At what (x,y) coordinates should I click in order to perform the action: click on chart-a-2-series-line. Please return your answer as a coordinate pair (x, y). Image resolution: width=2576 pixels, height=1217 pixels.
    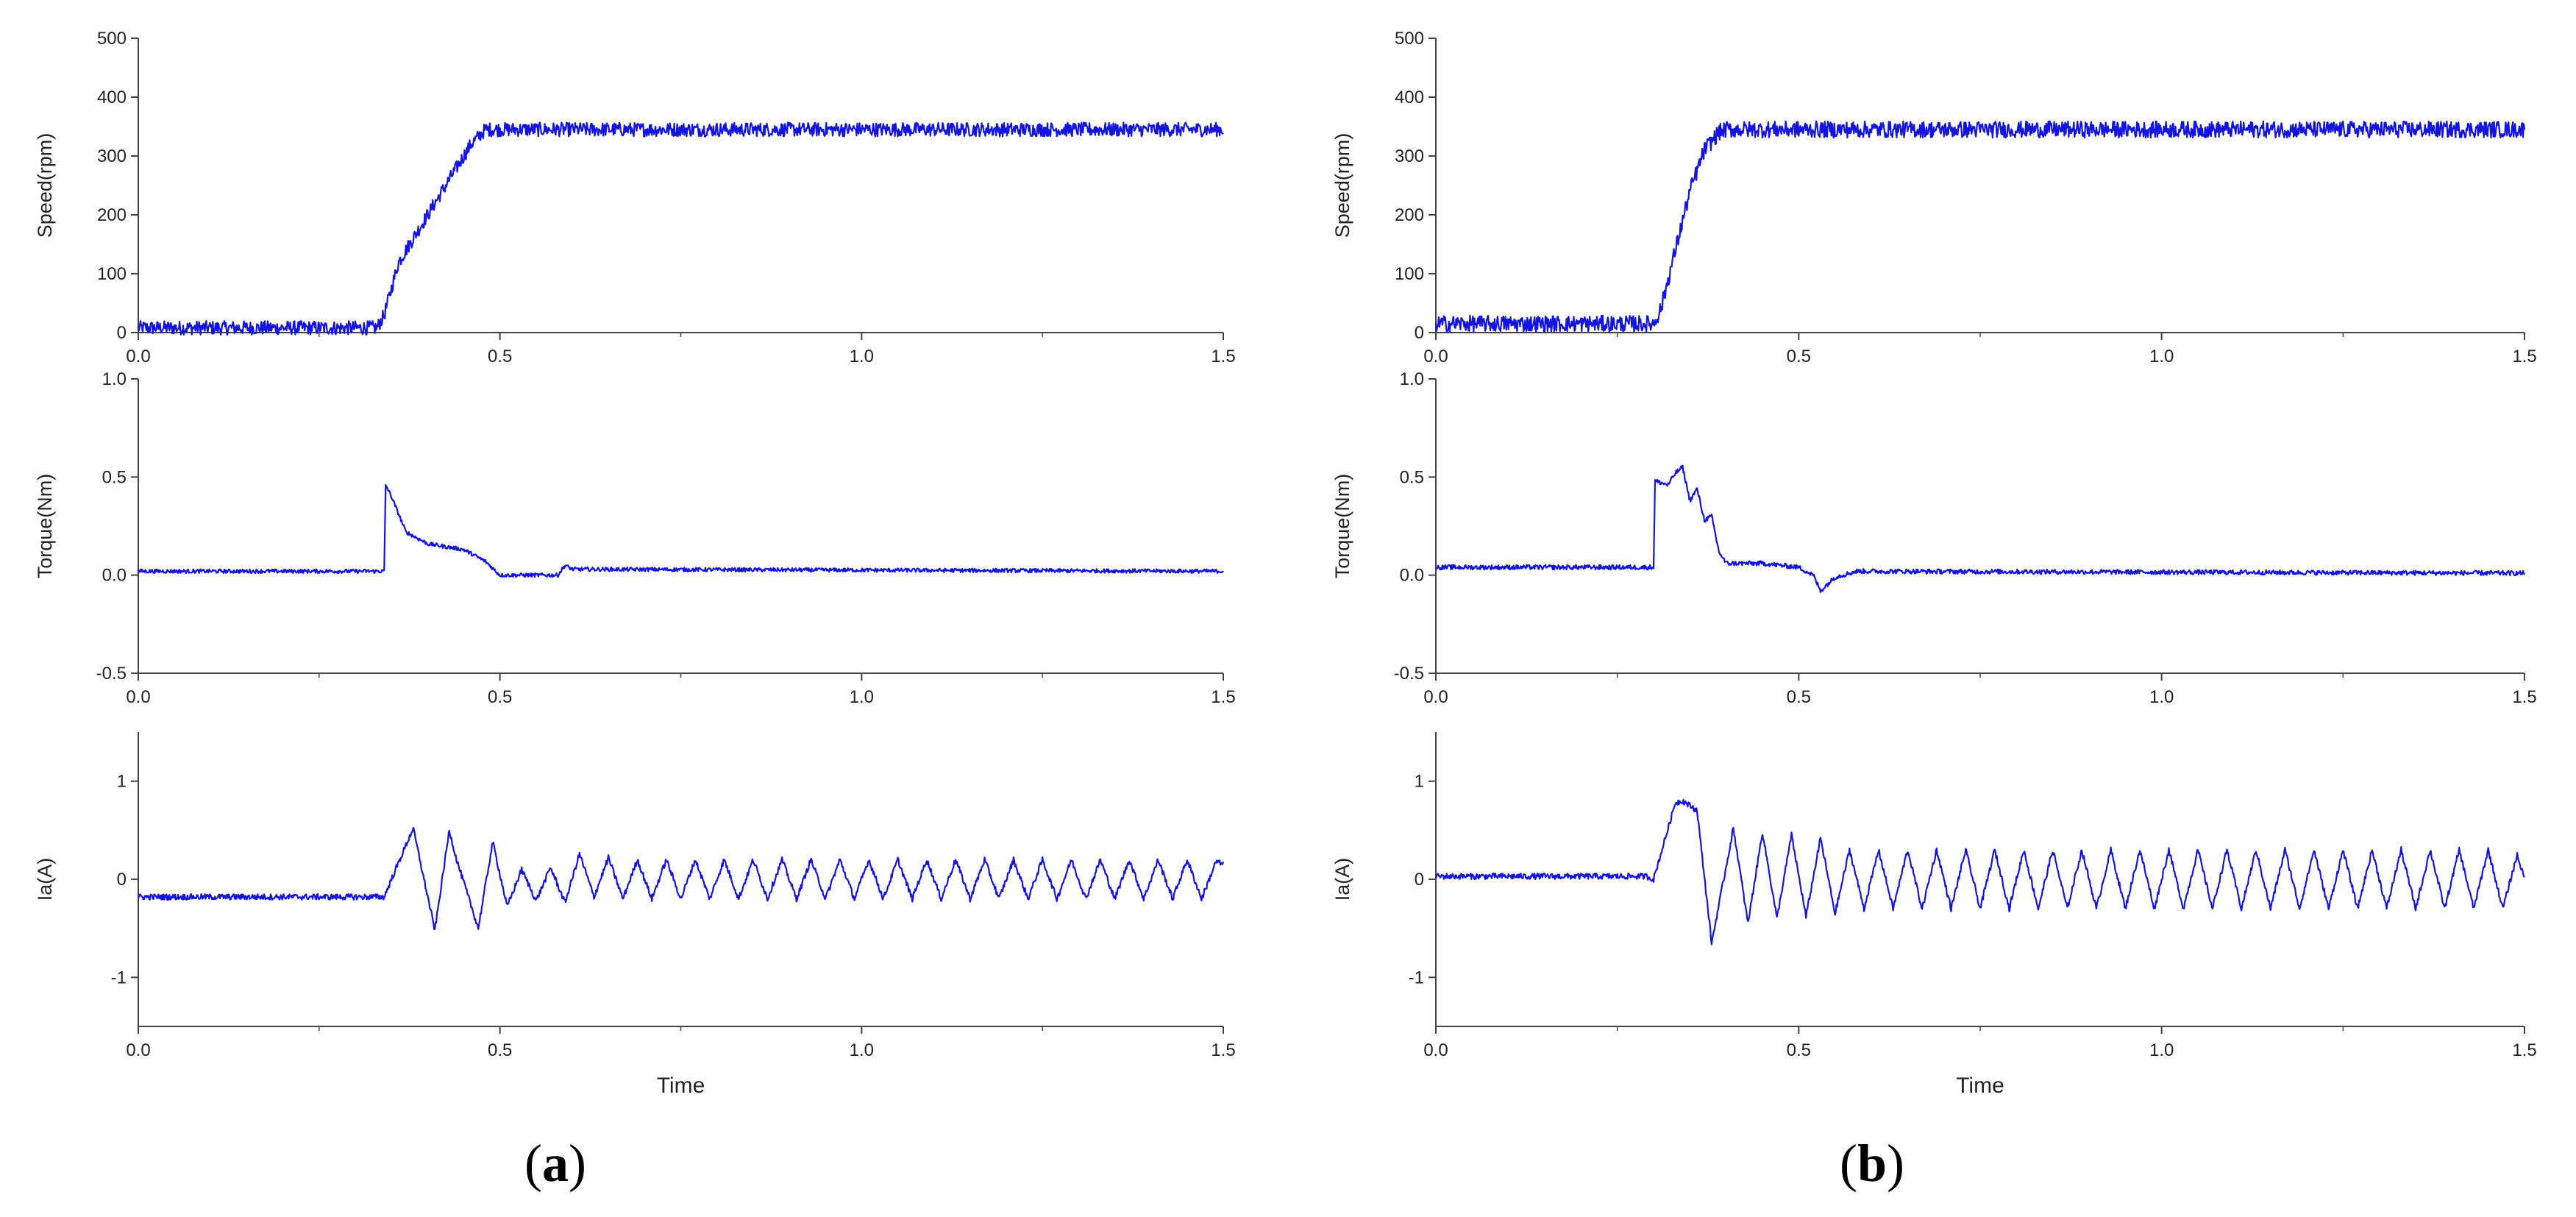
    Looking at the image, I should click on (681, 878).